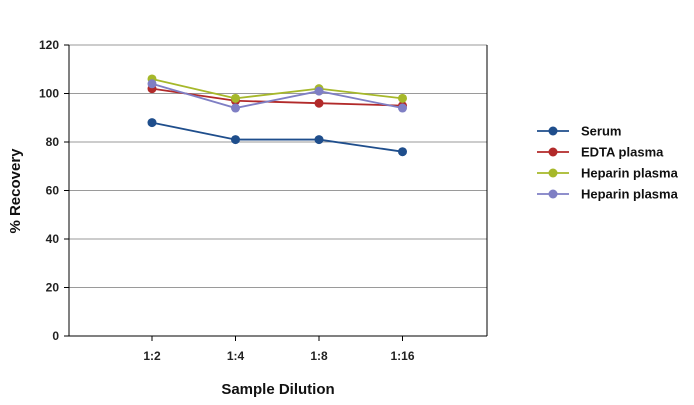  What do you see at coordinates (53, 288) in the screenshot?
I see `y-tick-label: 20` at bounding box center [53, 288].